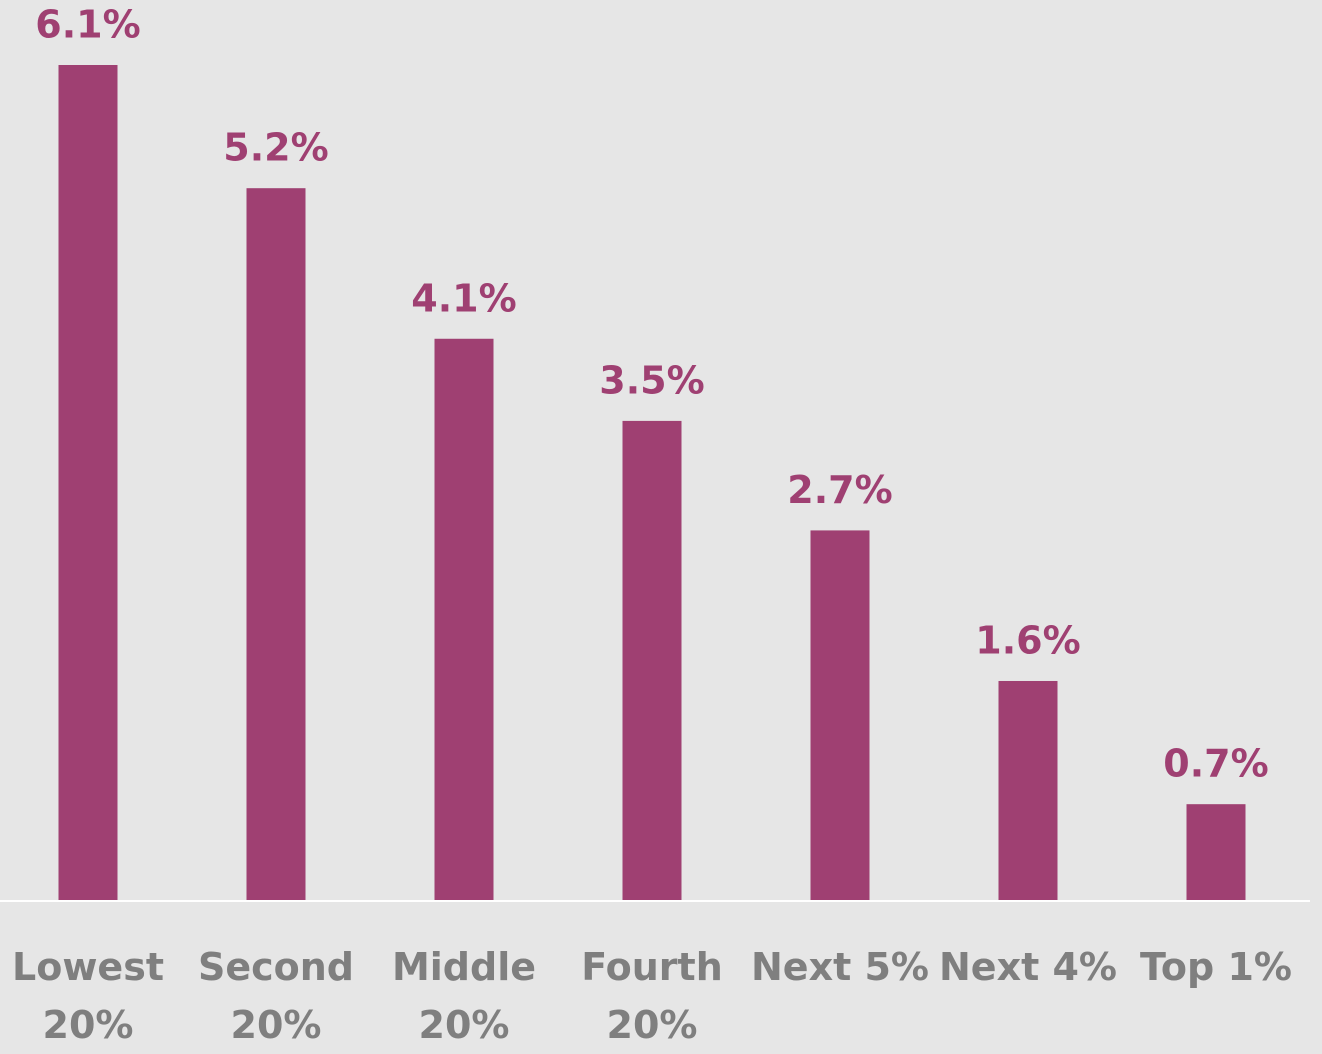 Image resolution: width=1322 pixels, height=1054 pixels. What do you see at coordinates (464, 996) in the screenshot?
I see `x-tick-label: Middle 20%` at bounding box center [464, 996].